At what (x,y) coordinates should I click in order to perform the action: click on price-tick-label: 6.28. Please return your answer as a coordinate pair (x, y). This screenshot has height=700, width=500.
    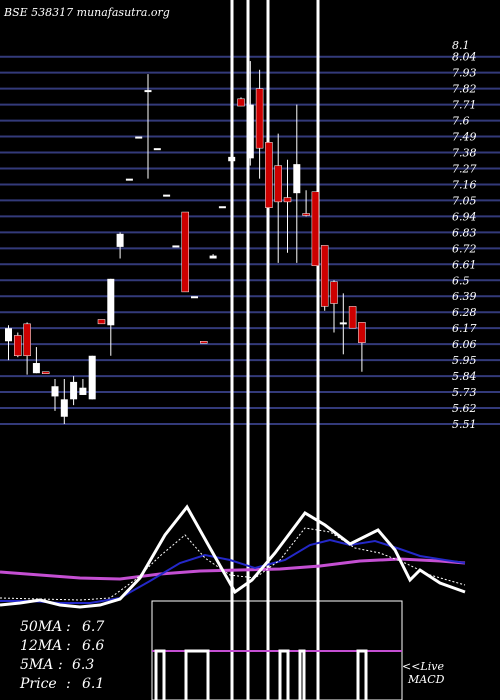
    Looking at the image, I should click on (464, 312).